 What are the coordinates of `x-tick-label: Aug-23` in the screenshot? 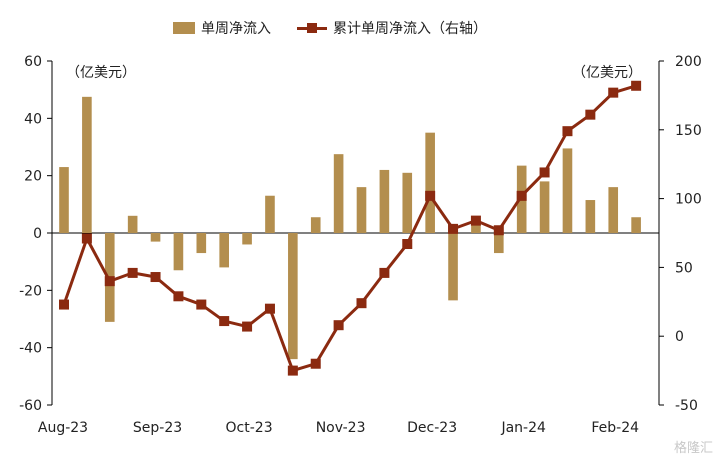 It's located at (63, 428).